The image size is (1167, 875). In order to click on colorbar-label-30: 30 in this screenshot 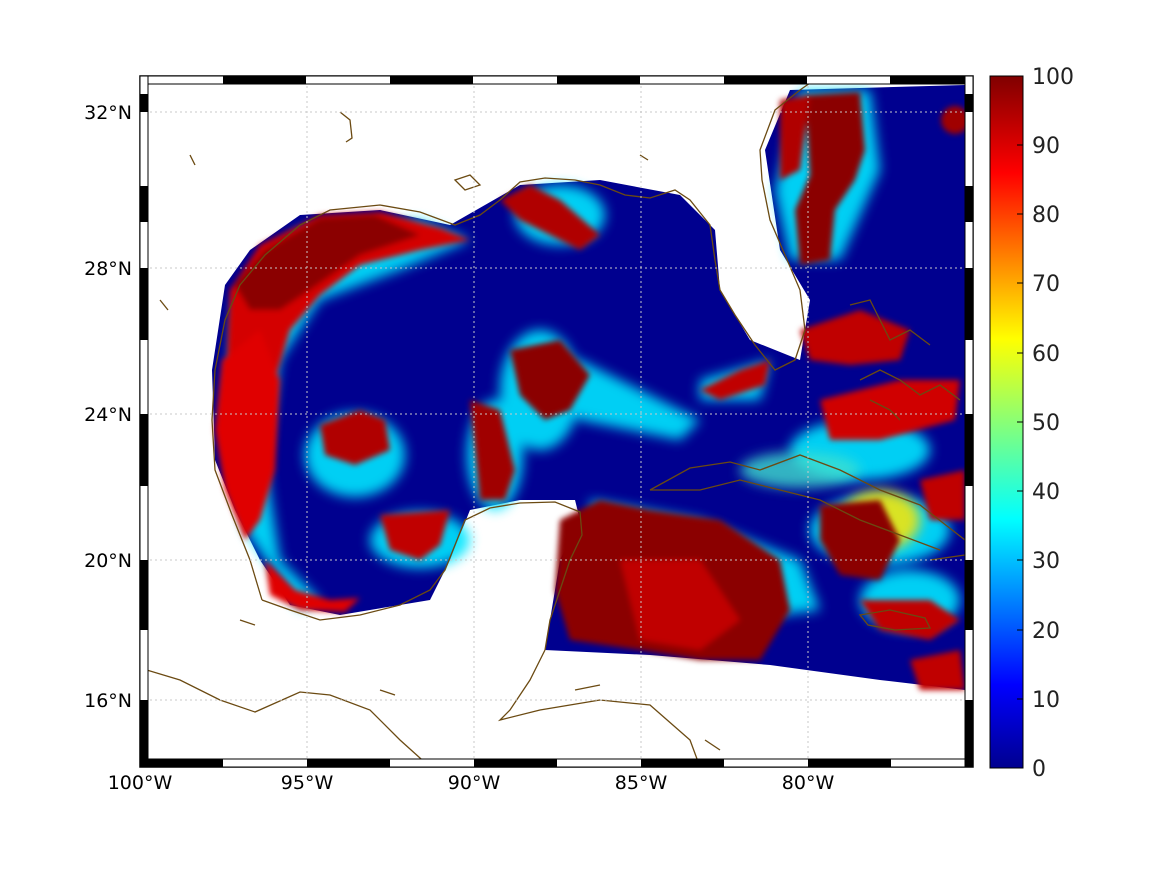, I will do `click(1046, 561)`.